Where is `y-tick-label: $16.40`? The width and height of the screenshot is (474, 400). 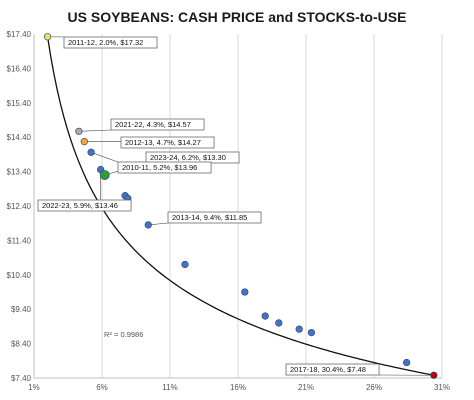 y-tick-label: $16.40 is located at coordinates (19, 68).